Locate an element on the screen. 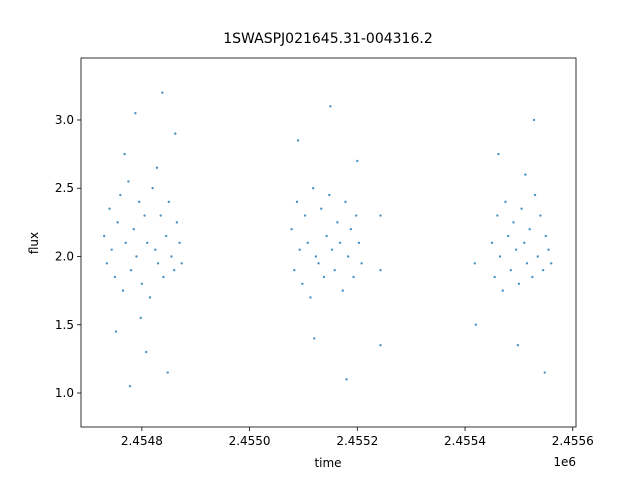 This screenshot has width=640, height=480. x-tick-label: 2.4554 is located at coordinates (465, 441).